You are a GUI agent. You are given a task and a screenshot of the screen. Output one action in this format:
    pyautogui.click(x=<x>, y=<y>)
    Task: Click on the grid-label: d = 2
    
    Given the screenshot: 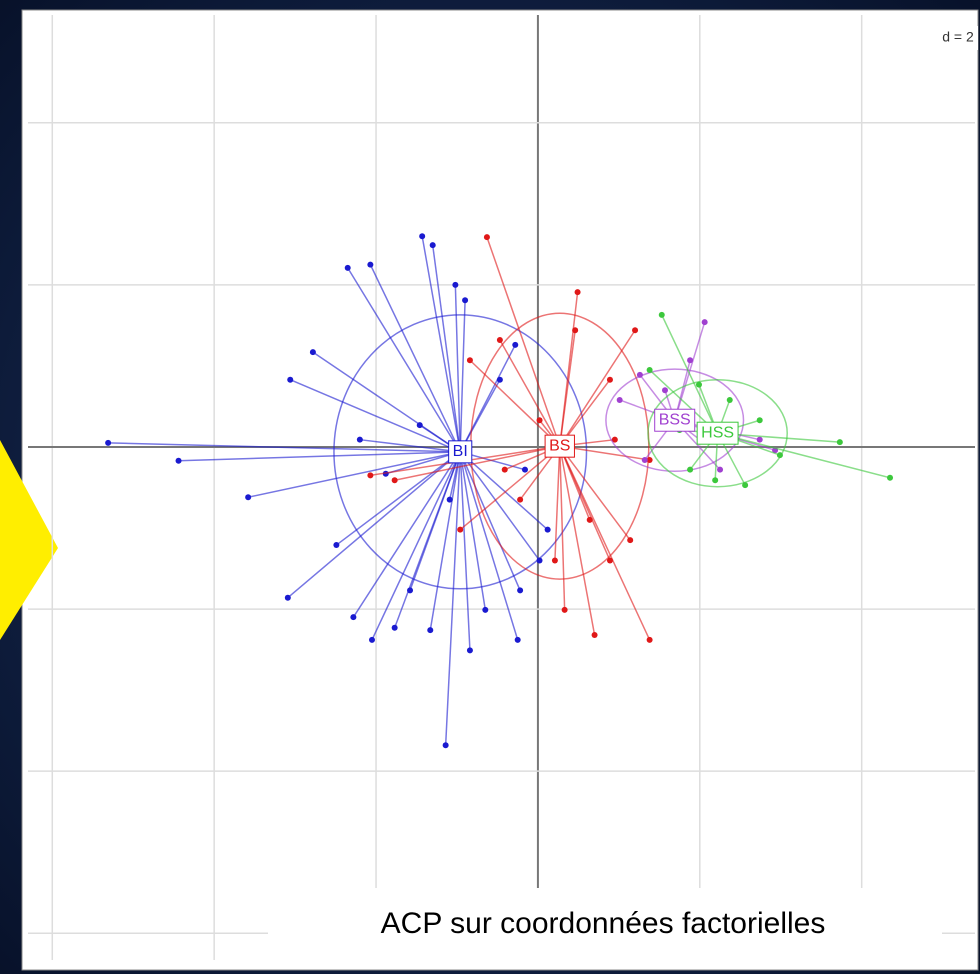 What is the action you would take?
    pyautogui.click(x=958, y=37)
    